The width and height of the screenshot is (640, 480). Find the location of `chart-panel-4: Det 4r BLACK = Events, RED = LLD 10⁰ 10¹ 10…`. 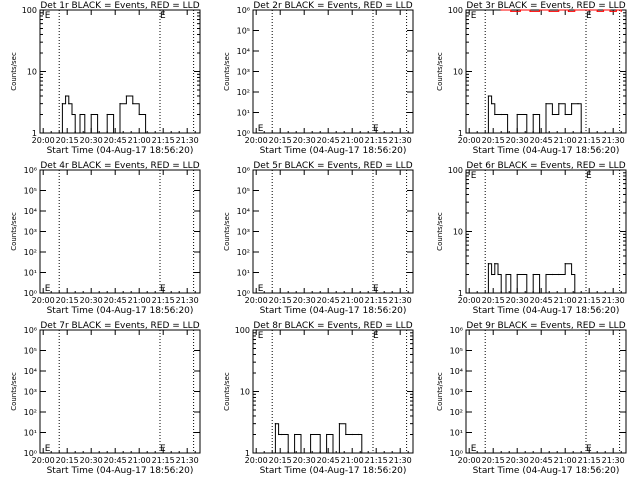

chart-panel-4: Det 4r BLACK = Events, RED = LLD 10⁰ 10¹ 10… is located at coordinates (105, 238).